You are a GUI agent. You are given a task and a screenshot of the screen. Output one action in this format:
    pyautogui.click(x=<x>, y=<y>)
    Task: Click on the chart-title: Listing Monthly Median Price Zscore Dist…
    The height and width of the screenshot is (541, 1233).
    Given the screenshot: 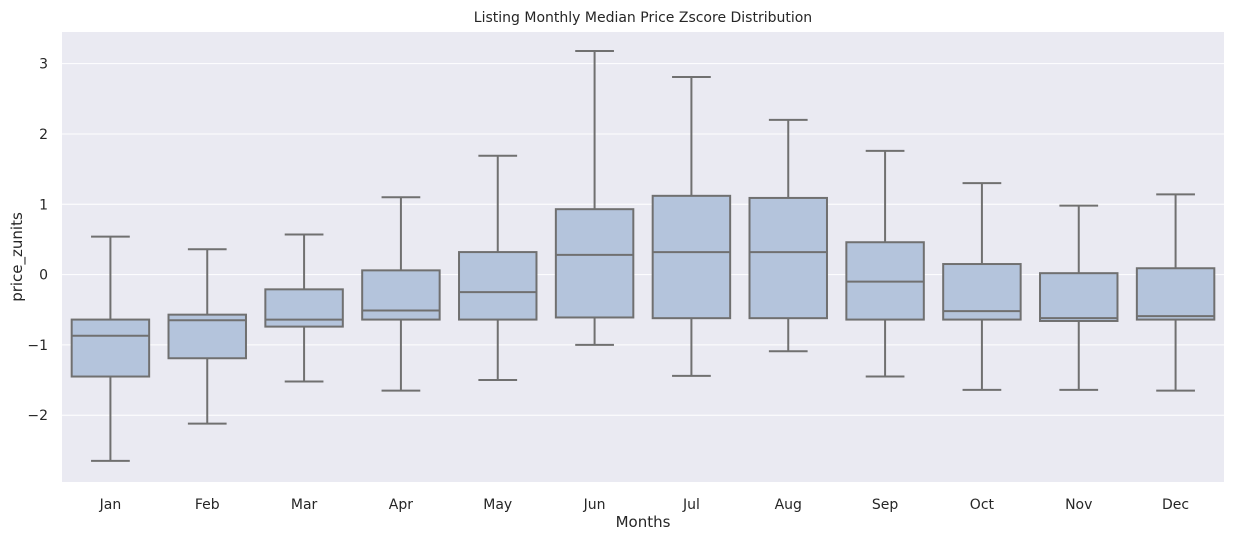 What is the action you would take?
    pyautogui.click(x=643, y=18)
    